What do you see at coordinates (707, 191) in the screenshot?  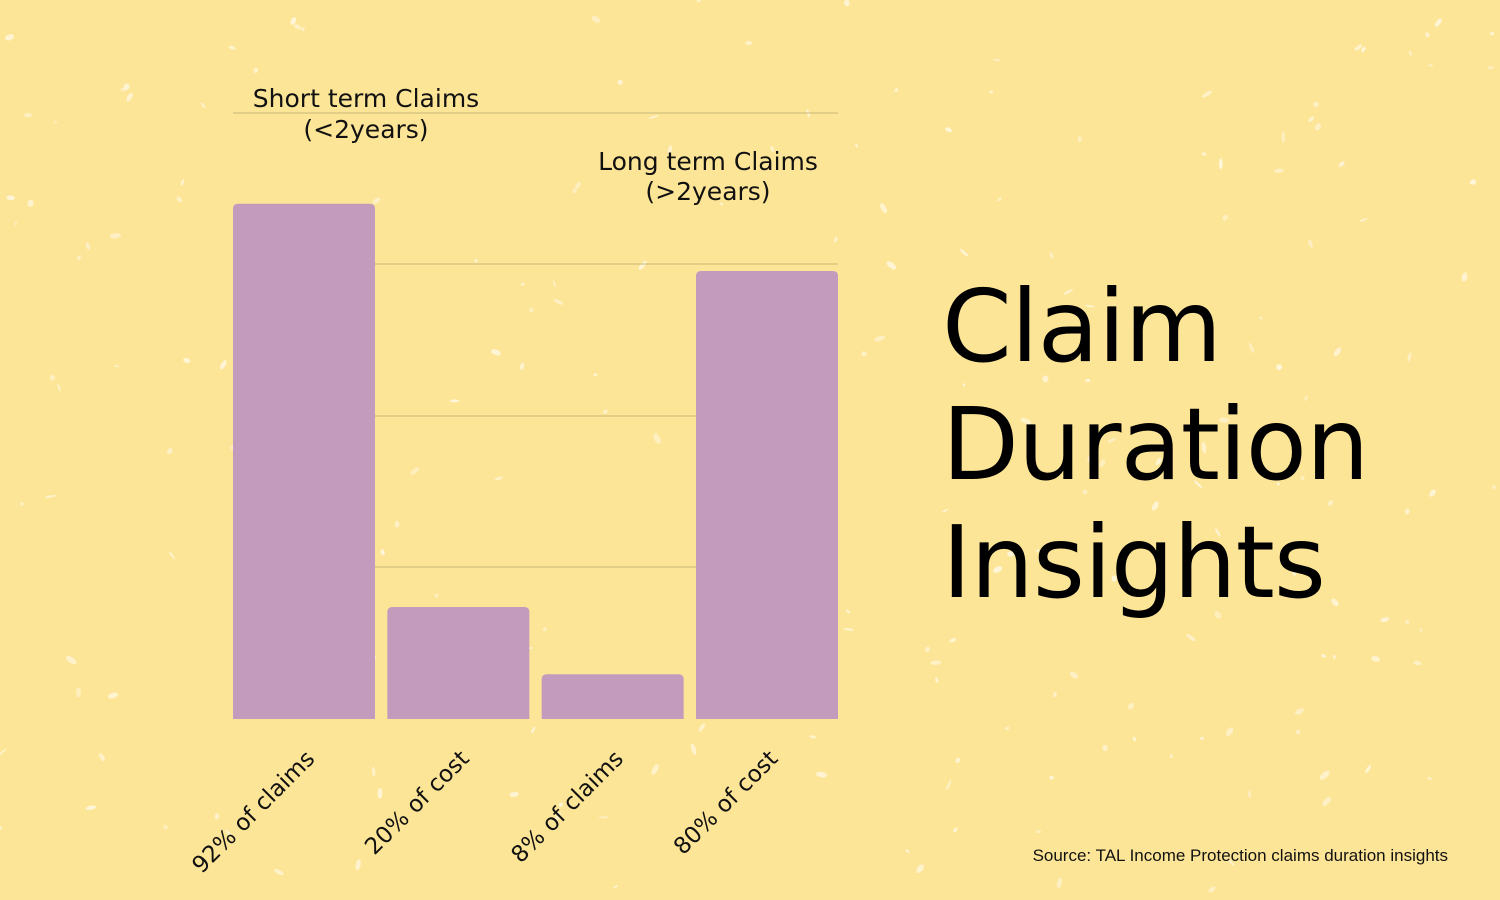 I see `annotation-long-term-line2: (>2years)` at bounding box center [707, 191].